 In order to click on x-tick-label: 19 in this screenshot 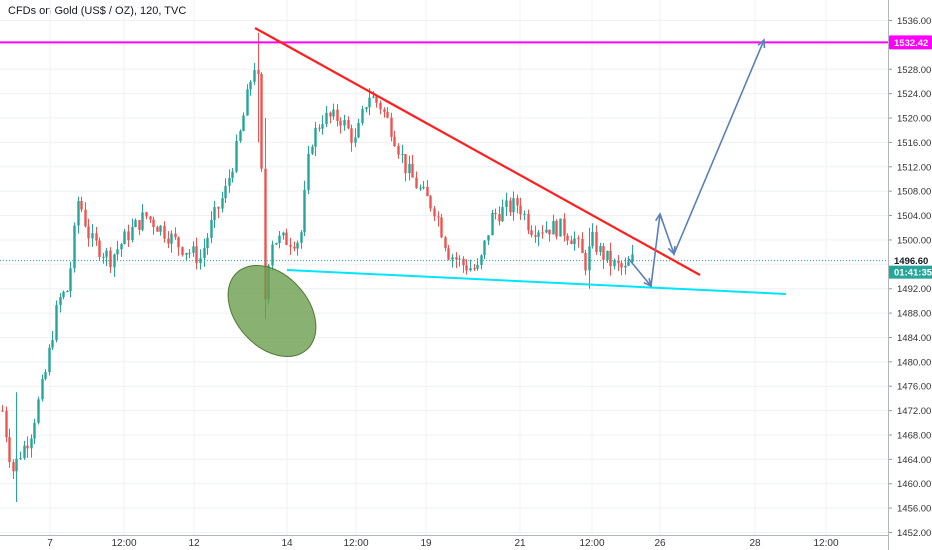, I will do `click(426, 543)`.